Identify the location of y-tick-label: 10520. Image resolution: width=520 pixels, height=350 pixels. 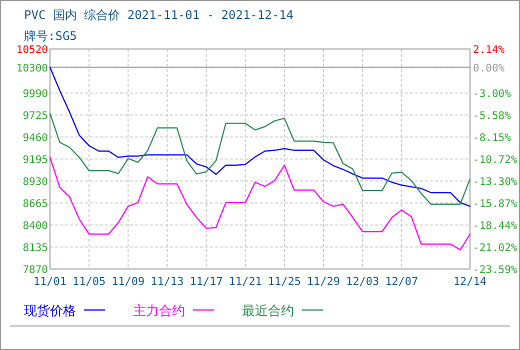
(32, 50).